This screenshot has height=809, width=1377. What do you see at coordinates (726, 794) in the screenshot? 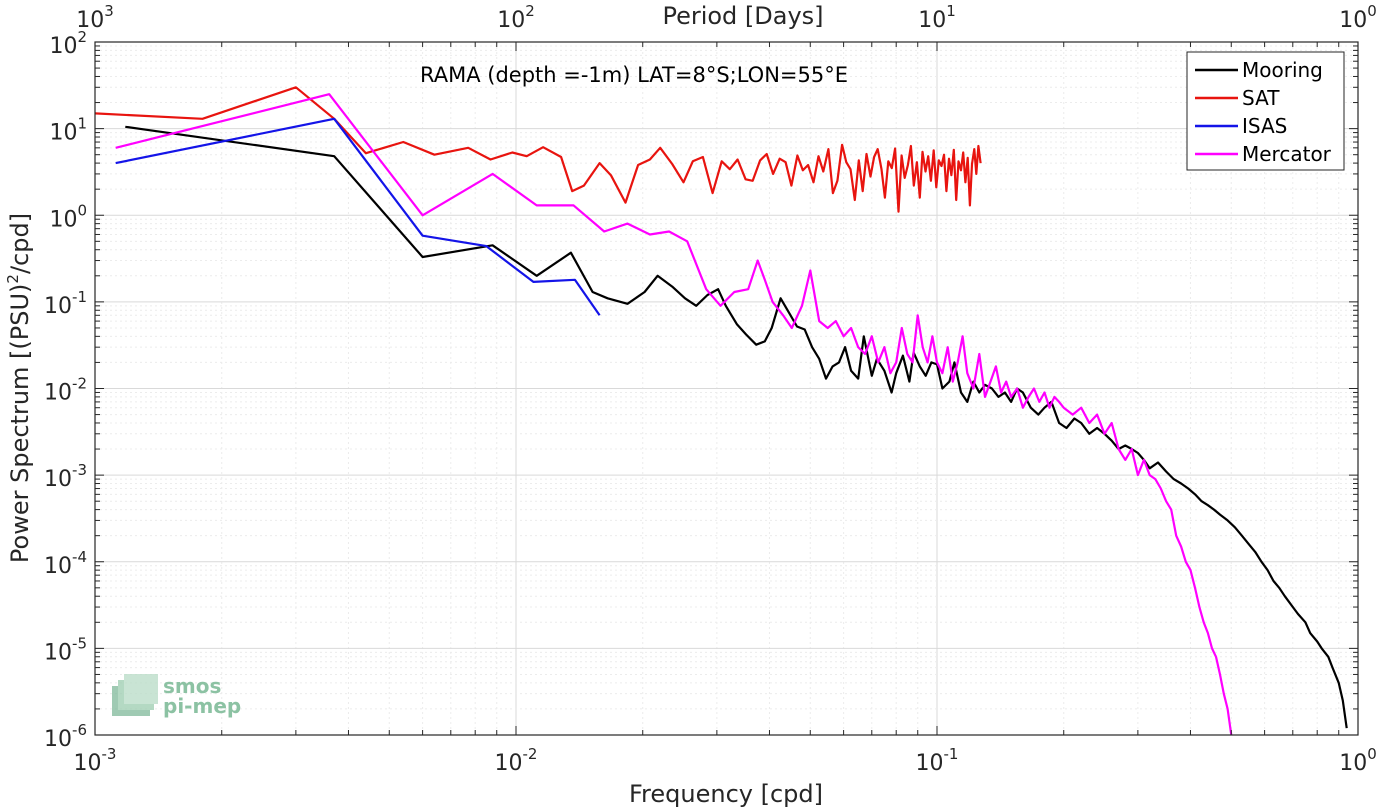
I see `x-axis-label: Frequency [cpd]` at bounding box center [726, 794].